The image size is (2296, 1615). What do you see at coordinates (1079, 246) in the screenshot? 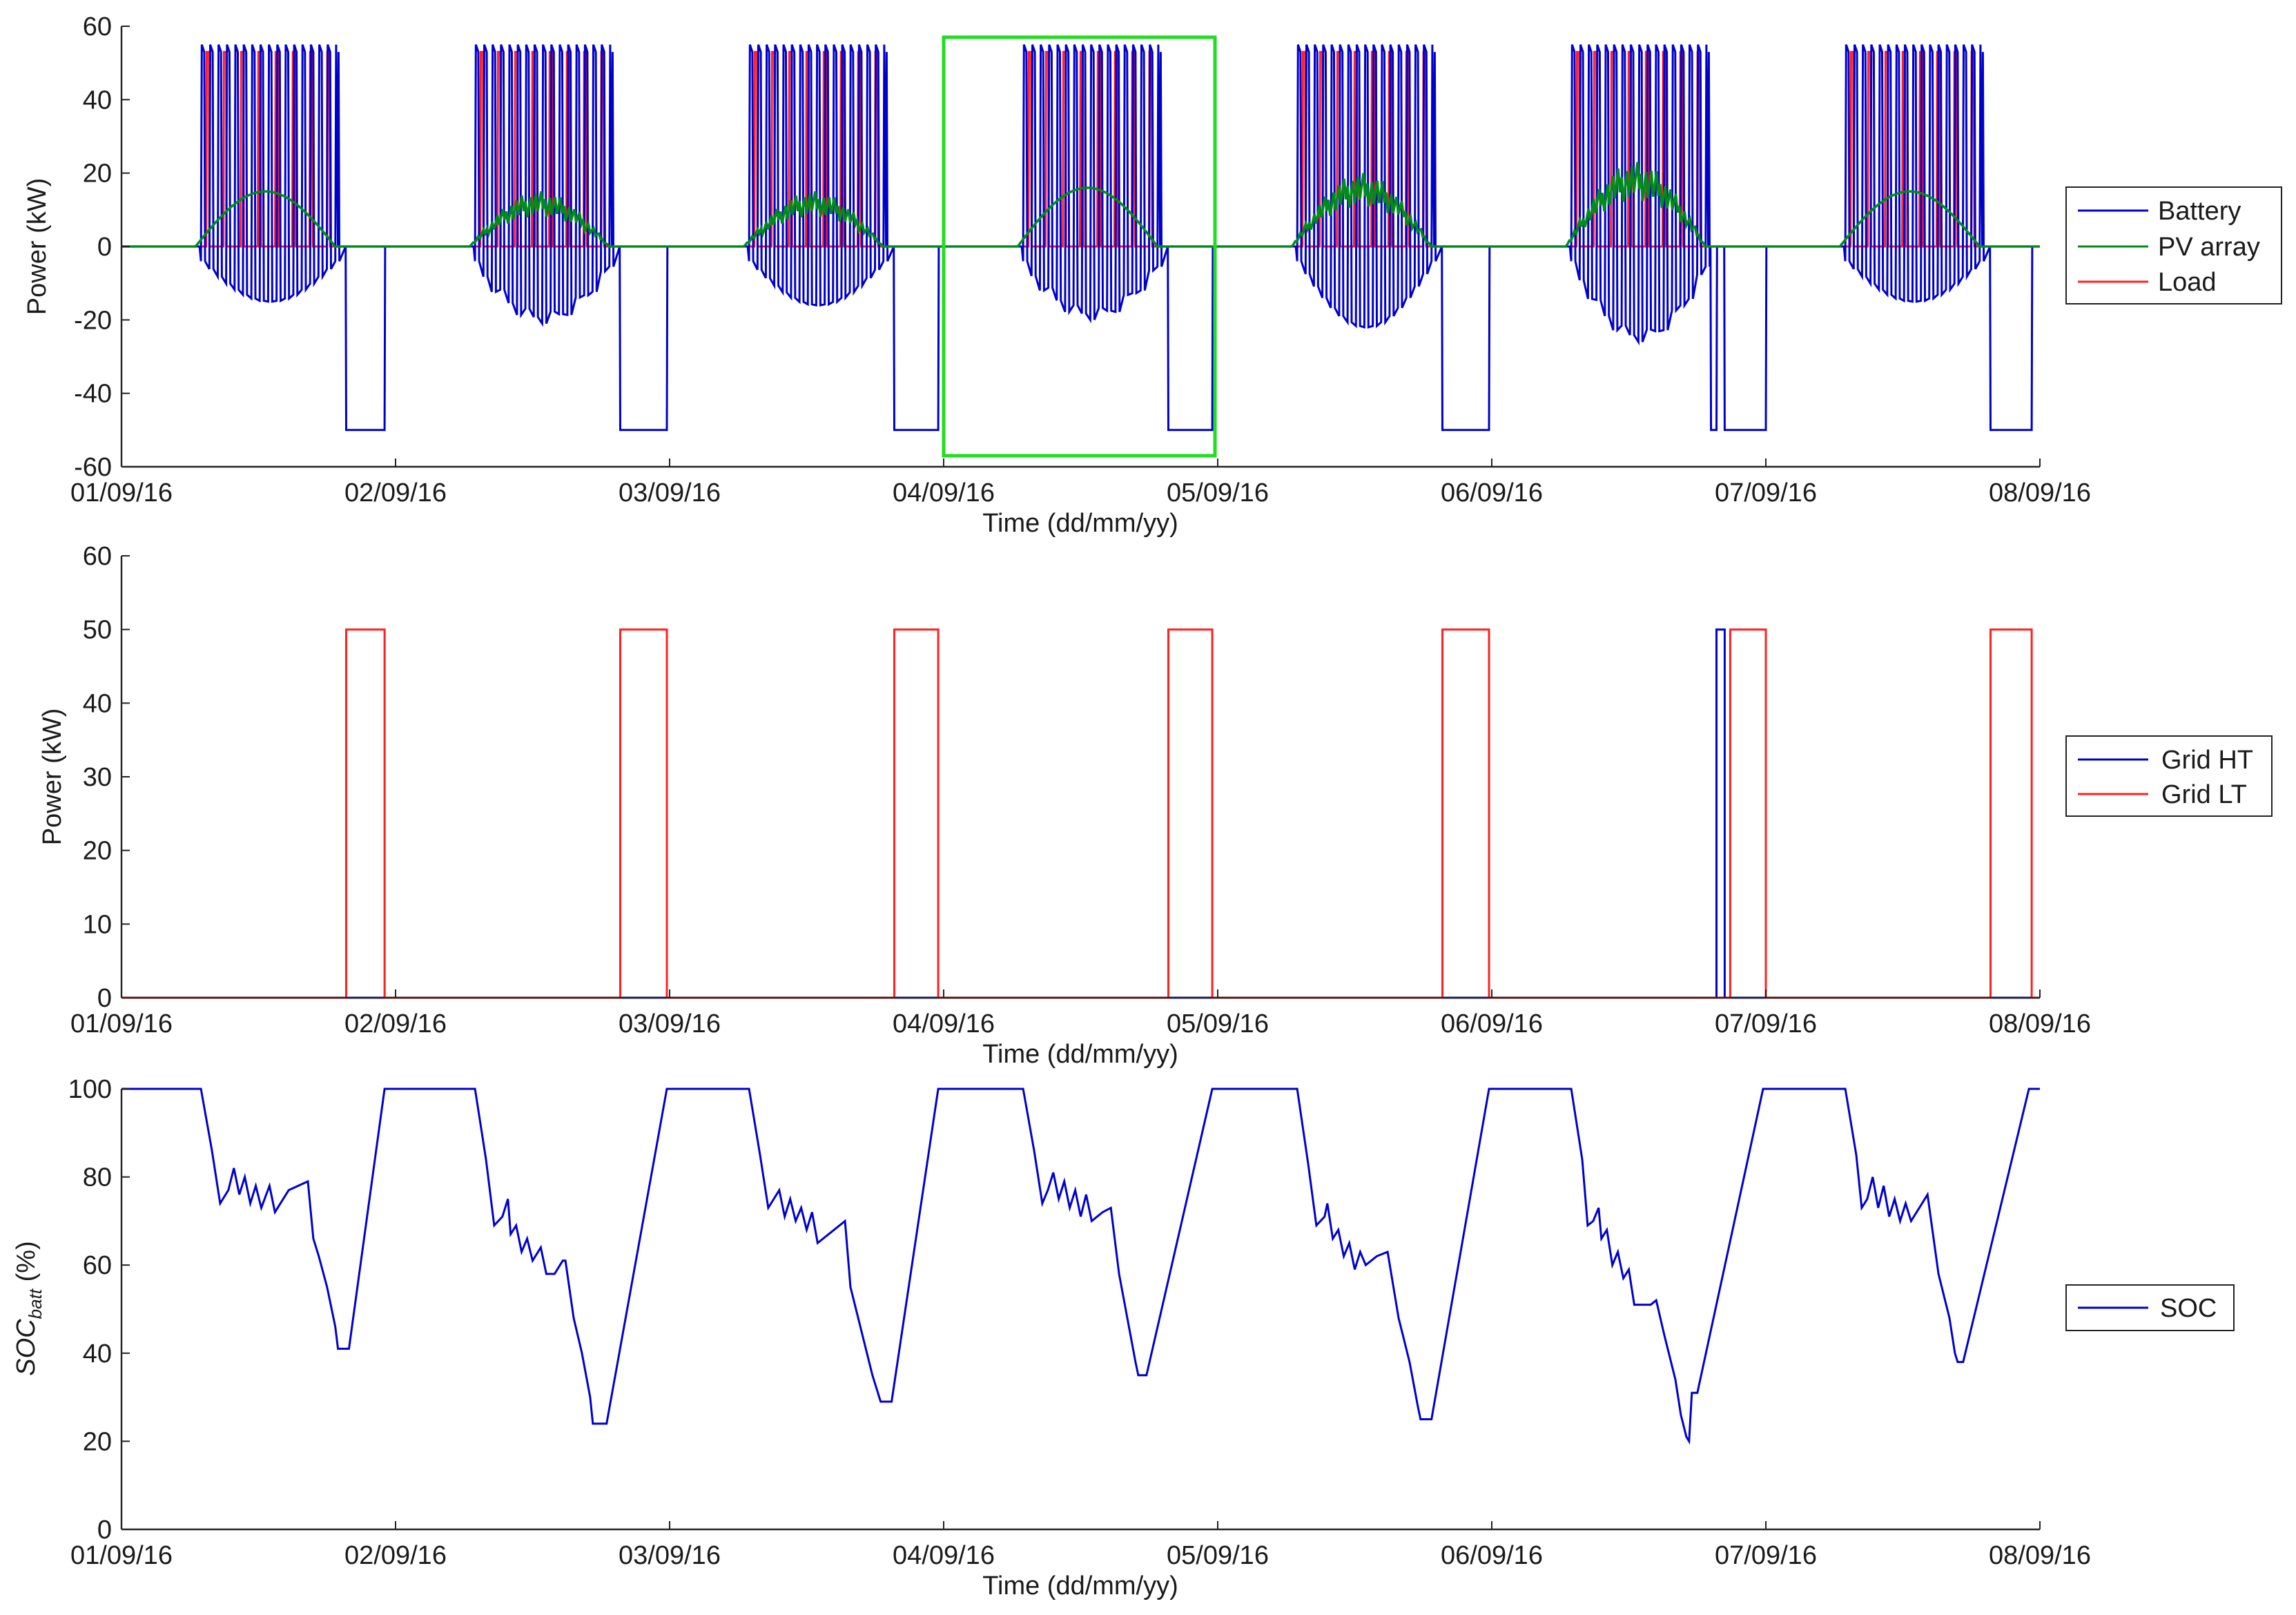
I see `selected-day-highlight` at bounding box center [1079, 246].